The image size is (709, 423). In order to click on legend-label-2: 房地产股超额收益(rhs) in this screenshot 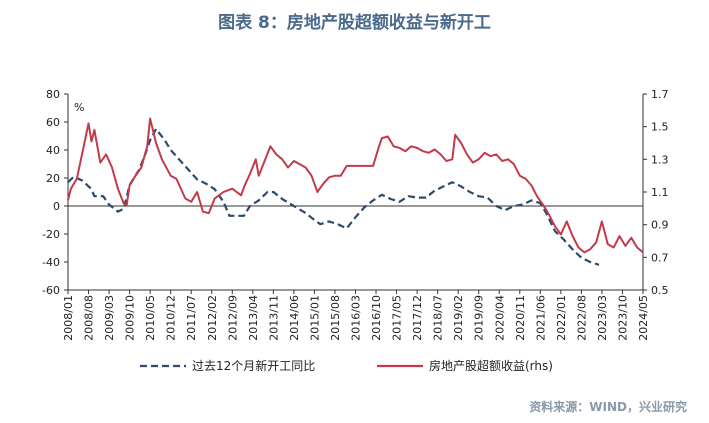, I will do `click(491, 365)`.